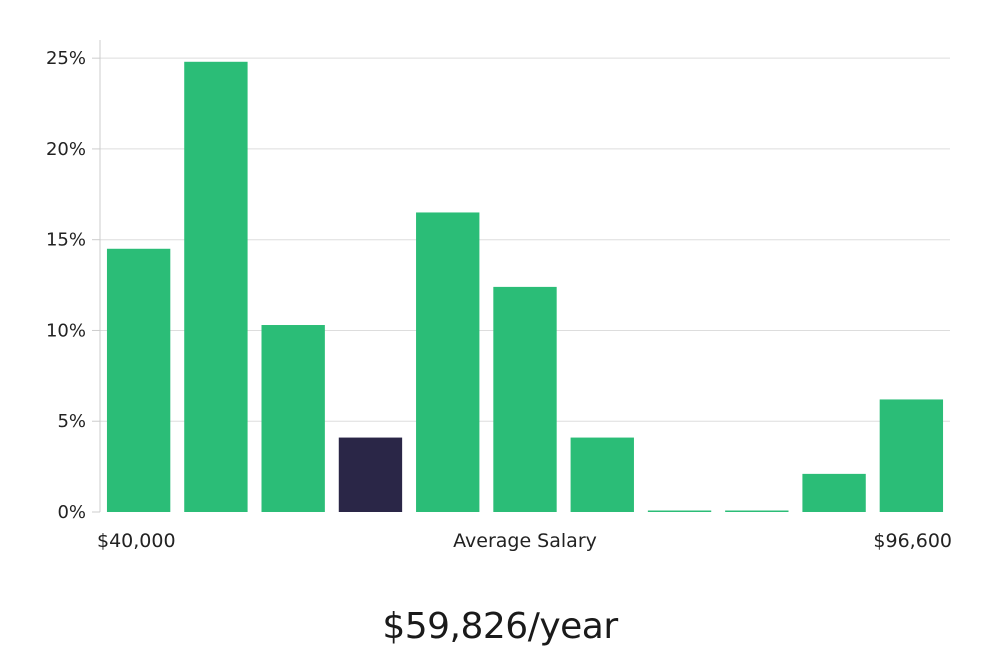 This screenshot has height=660, width=1000. I want to click on x-min-label: $40,000, so click(136, 541).